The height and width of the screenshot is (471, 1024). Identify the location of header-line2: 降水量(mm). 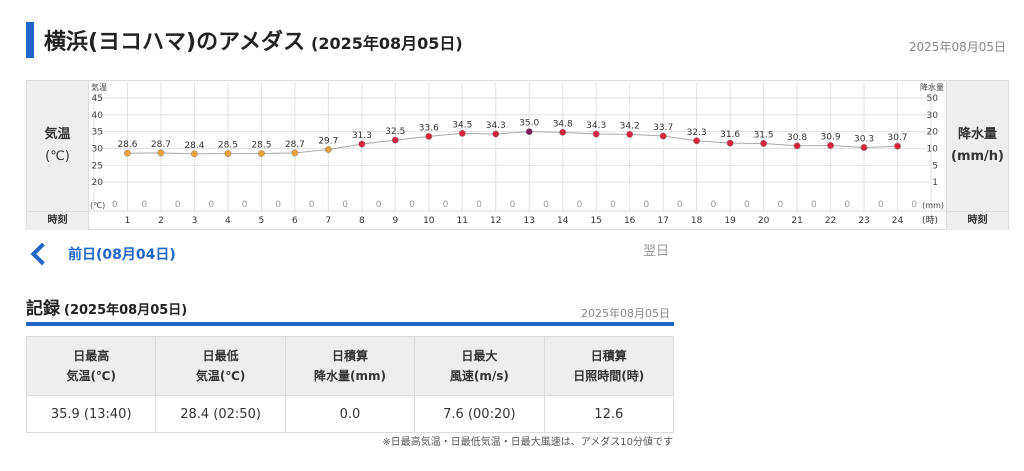
(349, 376).